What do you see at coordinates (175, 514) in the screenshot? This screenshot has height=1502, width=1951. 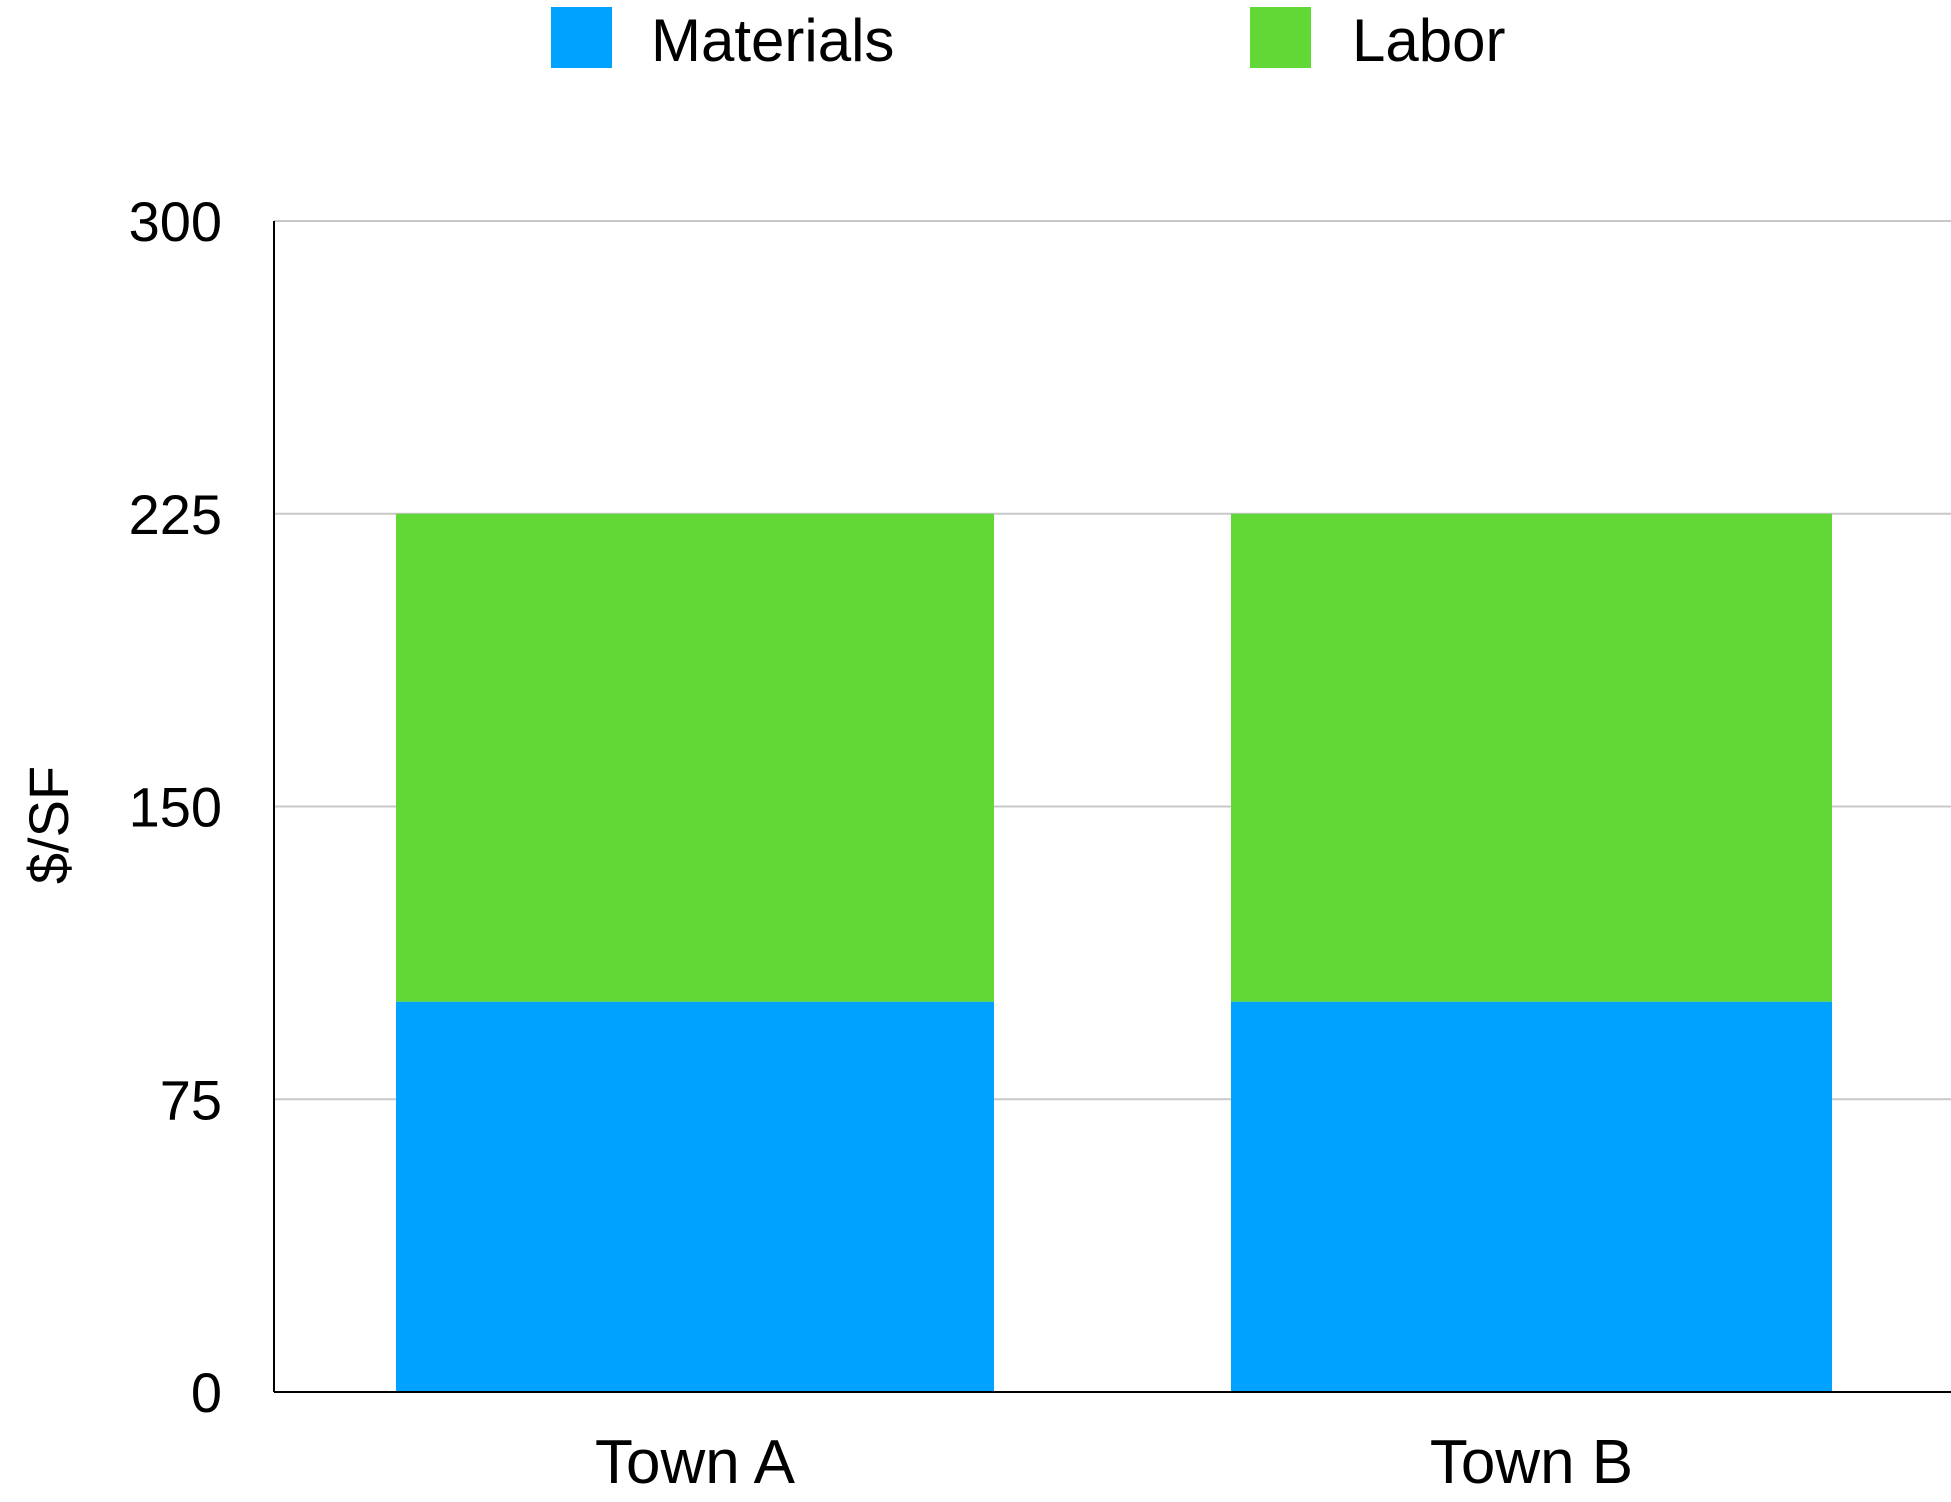 I see `y-tick-label: 225` at bounding box center [175, 514].